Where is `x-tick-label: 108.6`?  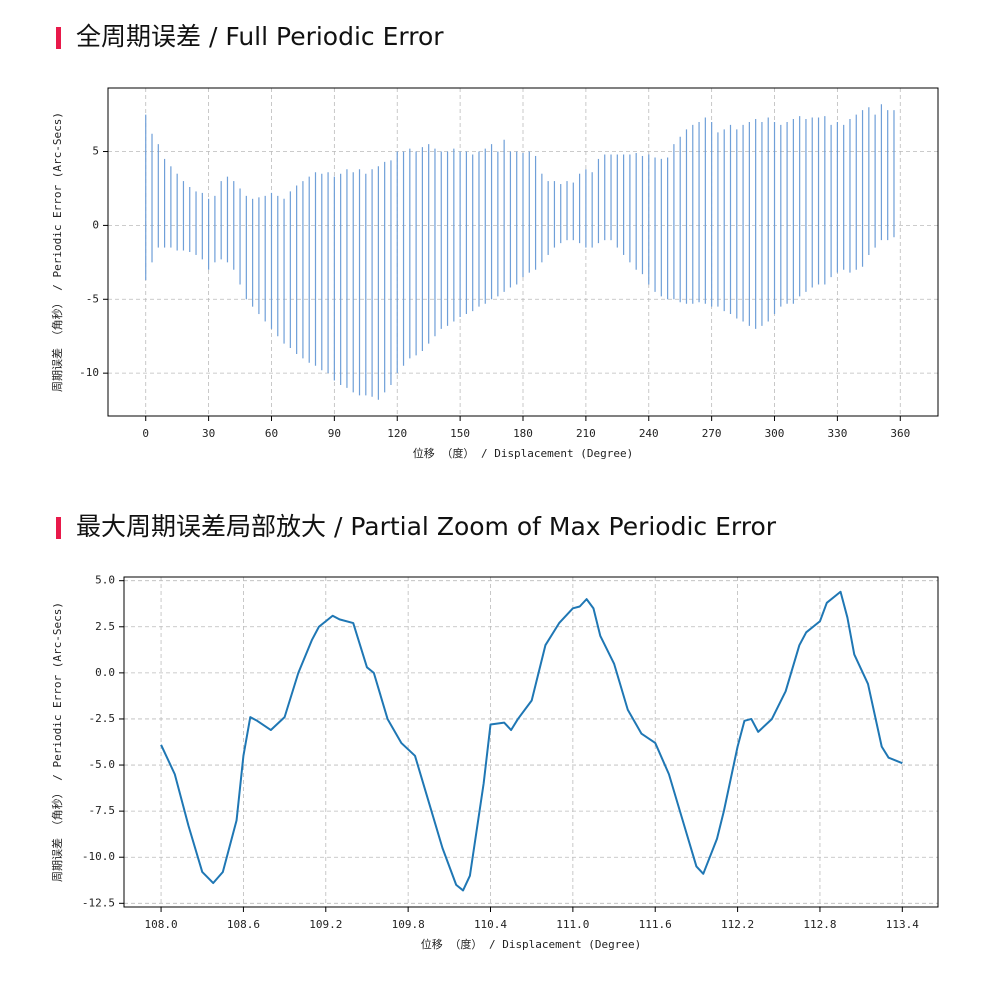 x-tick-label: 108.6 is located at coordinates (243, 924).